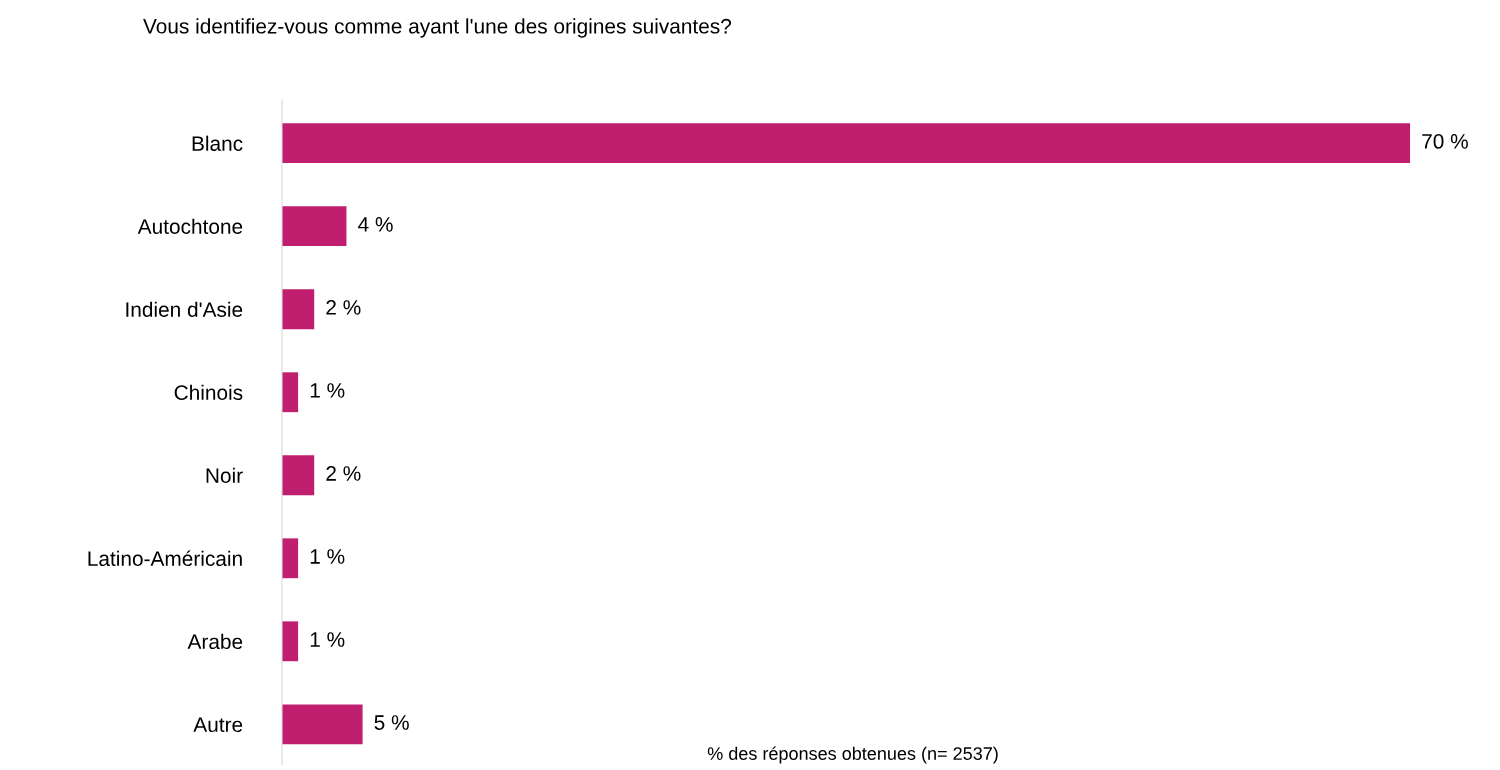 The height and width of the screenshot is (770, 1500). What do you see at coordinates (1445, 141) in the screenshot?
I see `data-label: 70 %` at bounding box center [1445, 141].